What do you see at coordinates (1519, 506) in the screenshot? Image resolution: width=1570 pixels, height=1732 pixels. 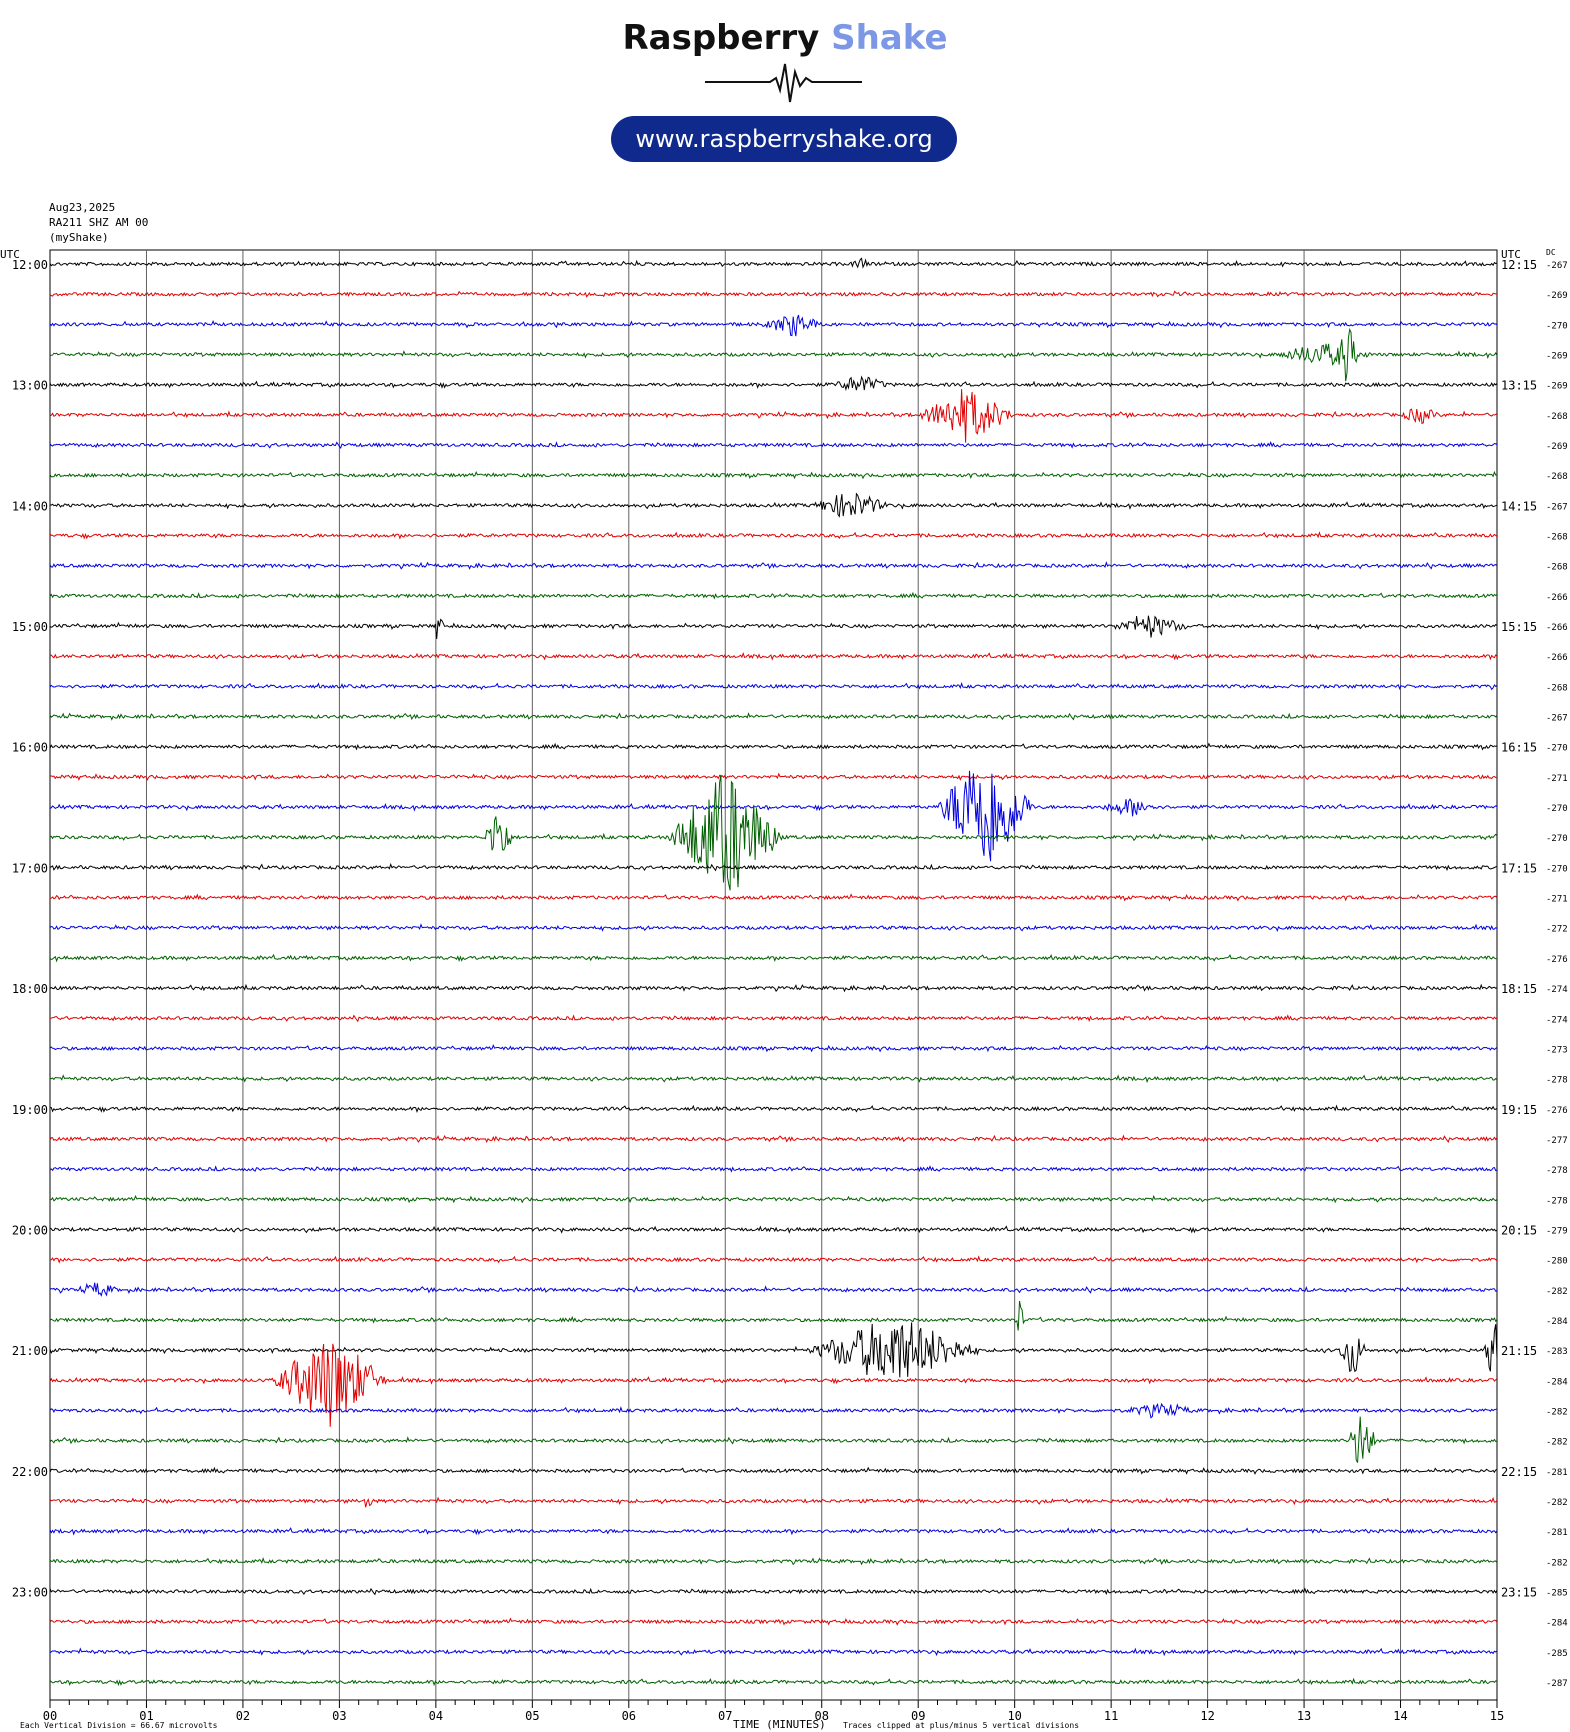 I see `right-time-label: 14:15` at bounding box center [1519, 506].